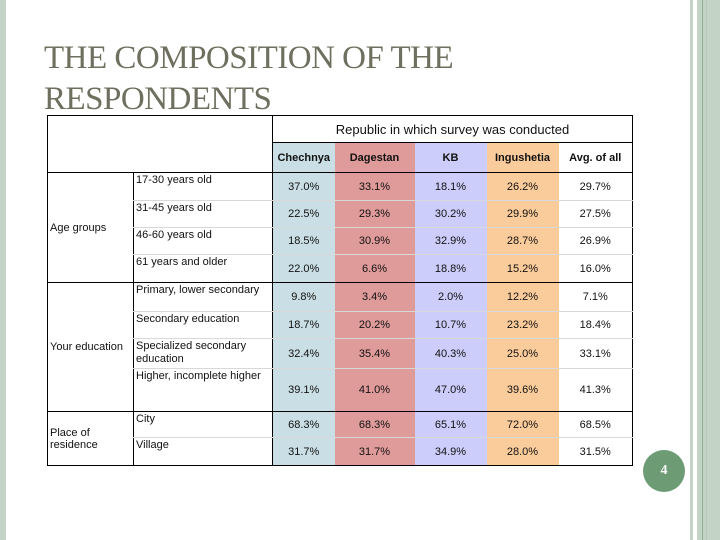 The image size is (720, 540). Describe the element at coordinates (203, 214) in the screenshot. I see `row-label: 31-45 years old` at that location.